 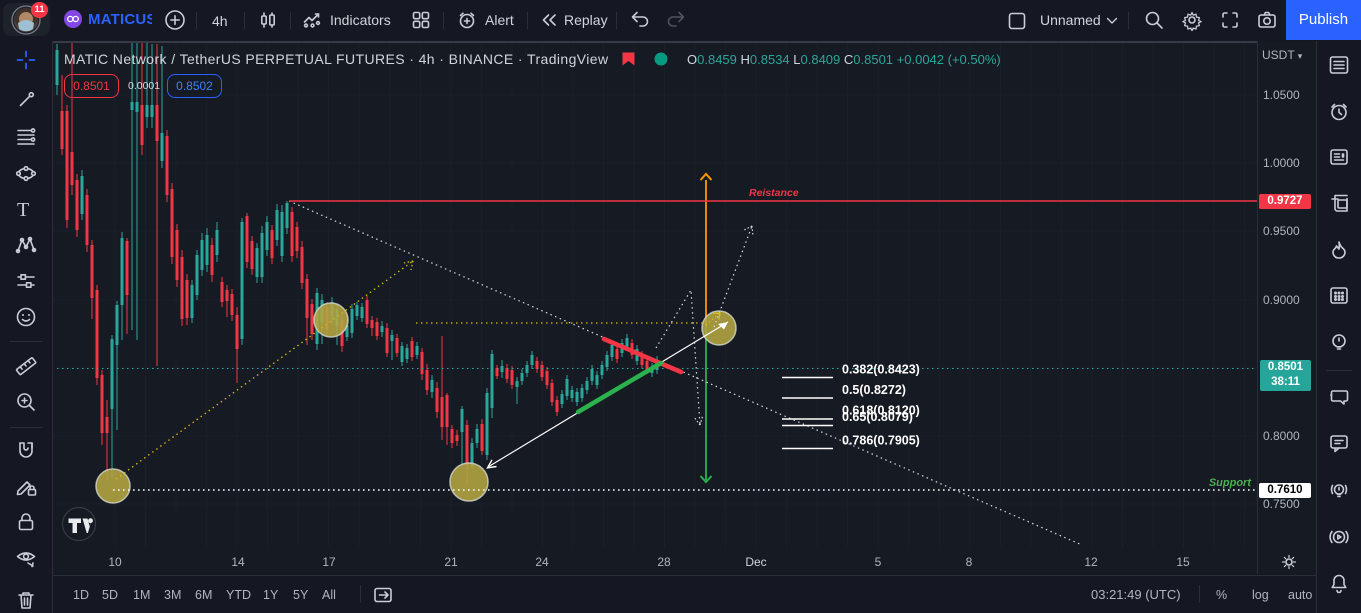 I want to click on svg-text: 12, so click(x=1091, y=562).